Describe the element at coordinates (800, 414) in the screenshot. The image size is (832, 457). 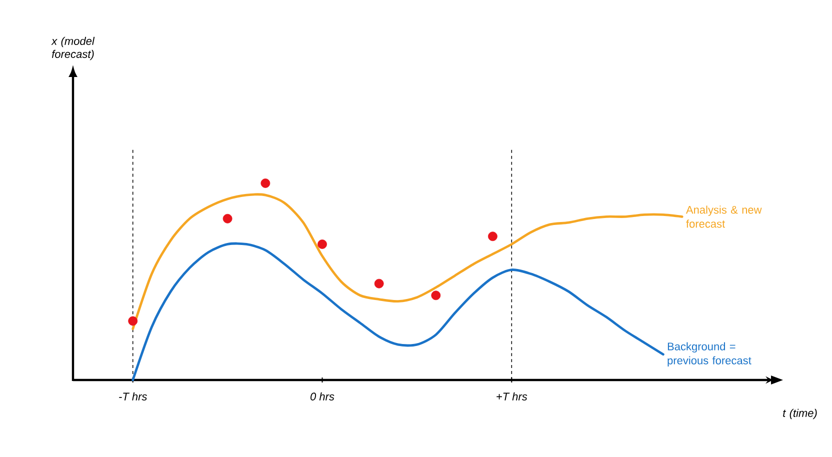
I see `x-axis-title: t (time)` at that location.